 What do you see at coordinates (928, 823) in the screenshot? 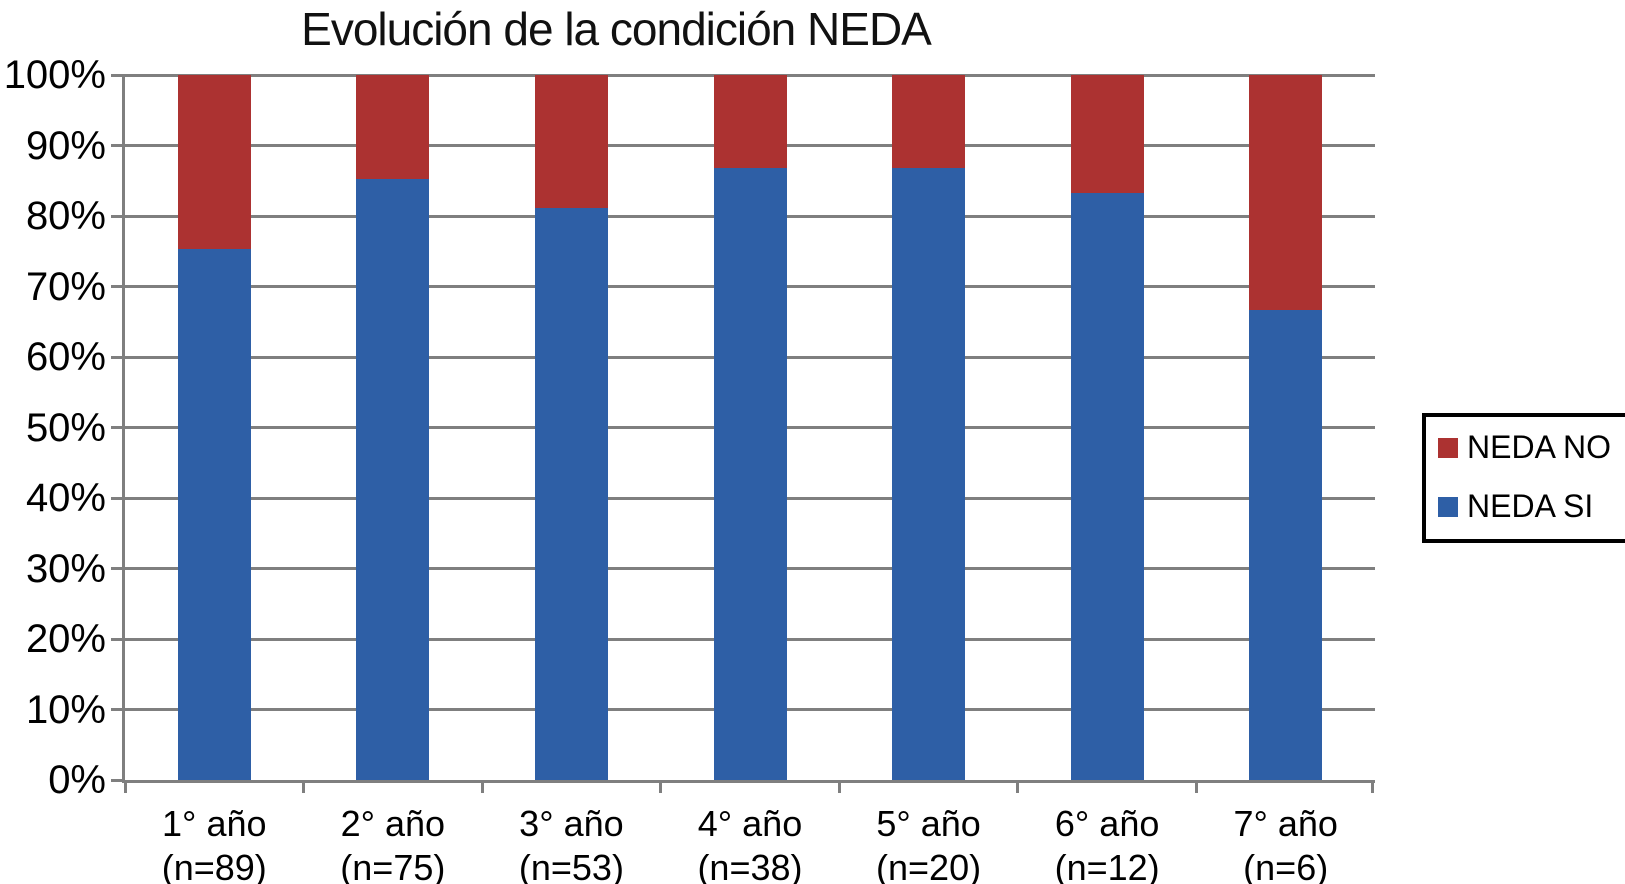
I see `x-axis-label-year: 5° año` at bounding box center [928, 823].